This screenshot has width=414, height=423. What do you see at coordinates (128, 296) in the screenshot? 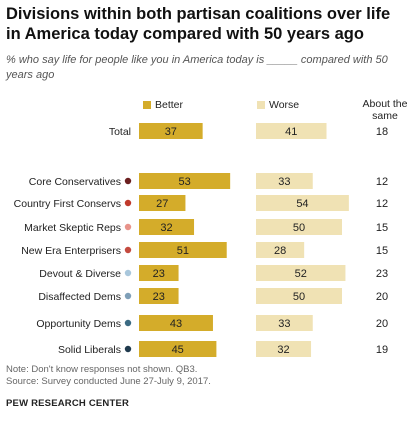
I see `group-dot-disaffected-dems` at bounding box center [128, 296].